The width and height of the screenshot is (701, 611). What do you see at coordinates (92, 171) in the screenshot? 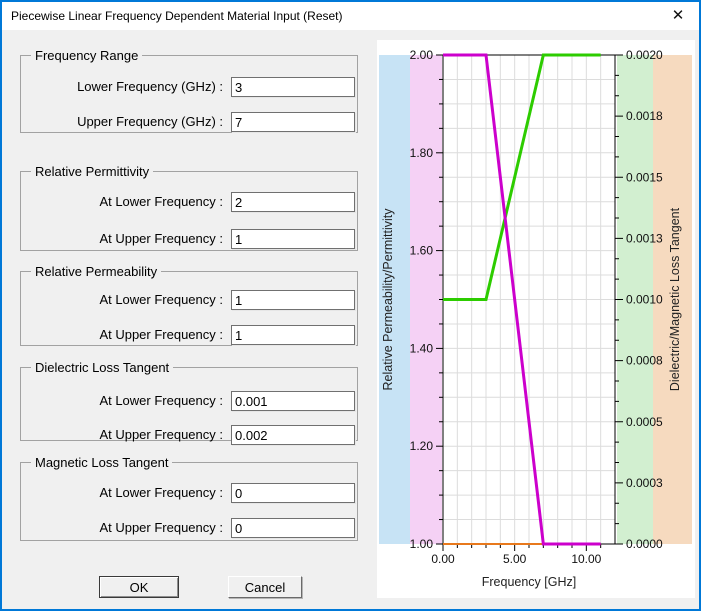
I see `group-title: Relative Permittivity` at bounding box center [92, 171].